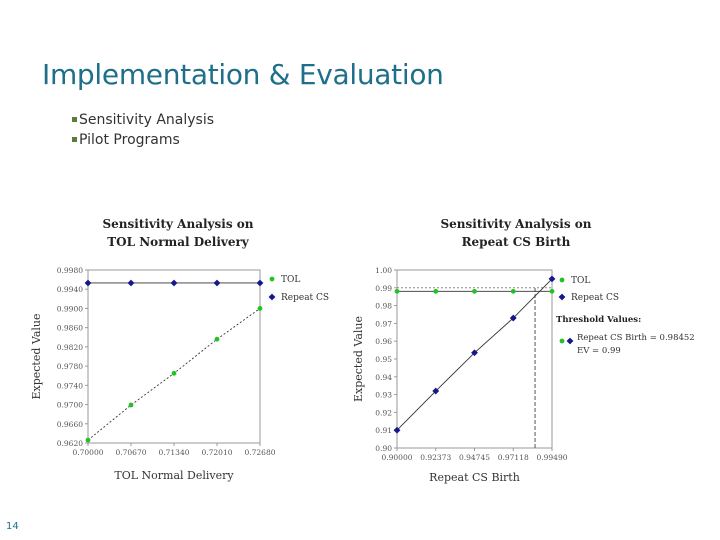 The width and height of the screenshot is (720, 540). What do you see at coordinates (551, 457) in the screenshot?
I see `x-tick-label: 0.99490` at bounding box center [551, 457].